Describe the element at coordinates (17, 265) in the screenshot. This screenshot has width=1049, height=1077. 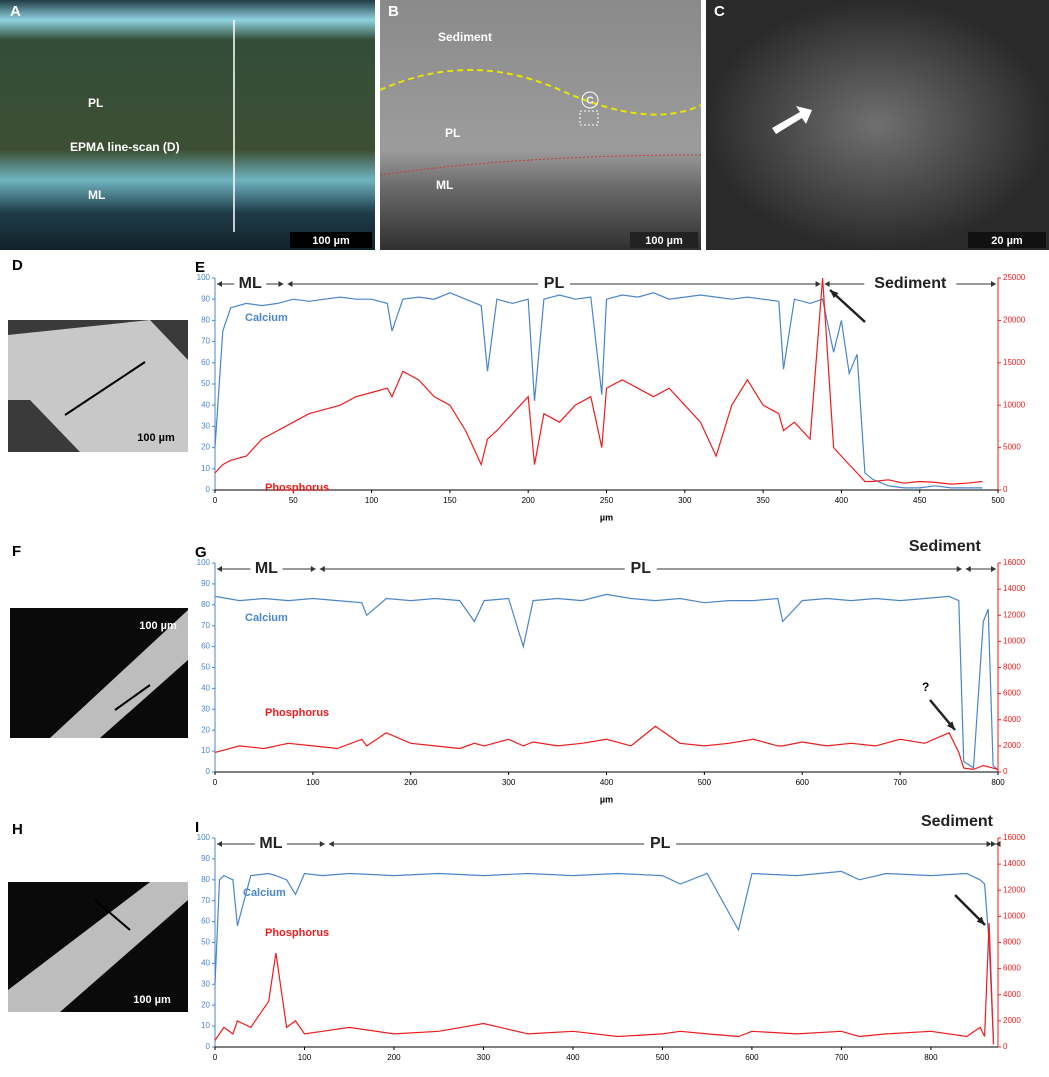
I see `panel-label: D` at that location.